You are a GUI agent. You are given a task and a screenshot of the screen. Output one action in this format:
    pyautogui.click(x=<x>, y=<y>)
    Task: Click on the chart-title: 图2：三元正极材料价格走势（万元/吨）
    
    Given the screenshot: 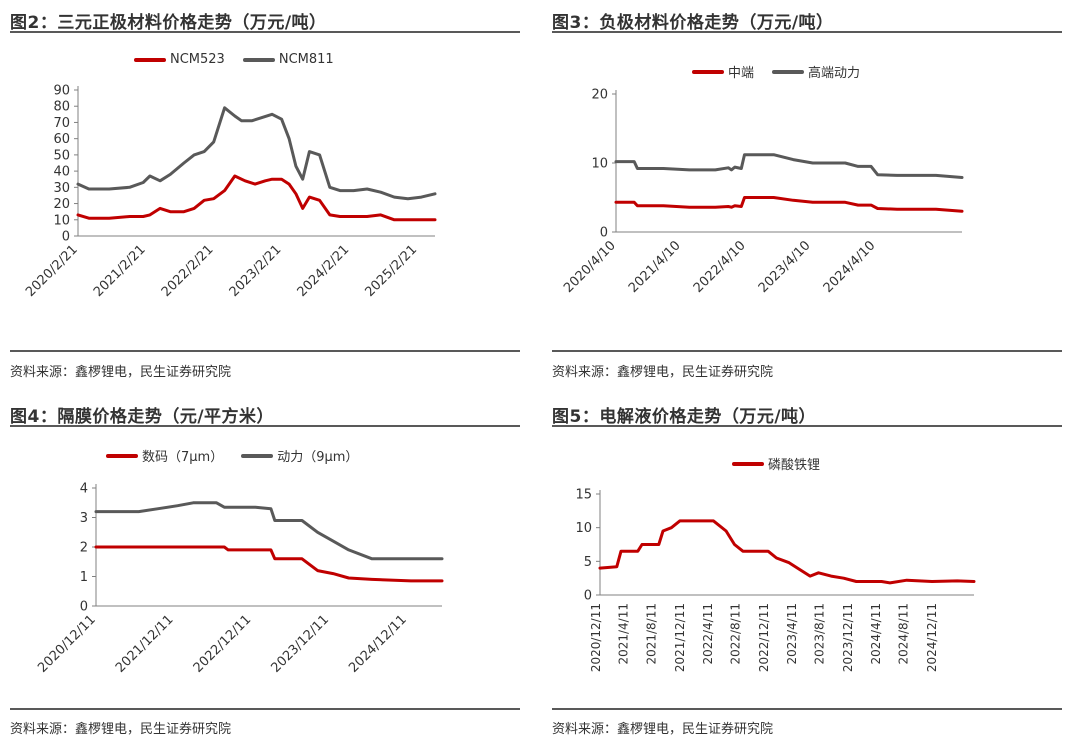 What is the action you would take?
    pyautogui.click(x=168, y=23)
    